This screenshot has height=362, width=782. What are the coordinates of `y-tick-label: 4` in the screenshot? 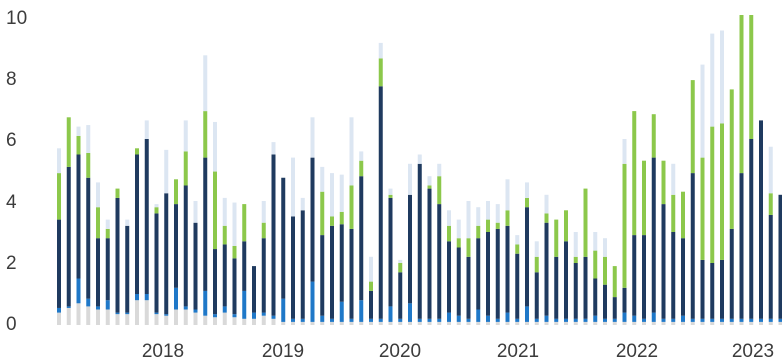 It's located at (11, 202).